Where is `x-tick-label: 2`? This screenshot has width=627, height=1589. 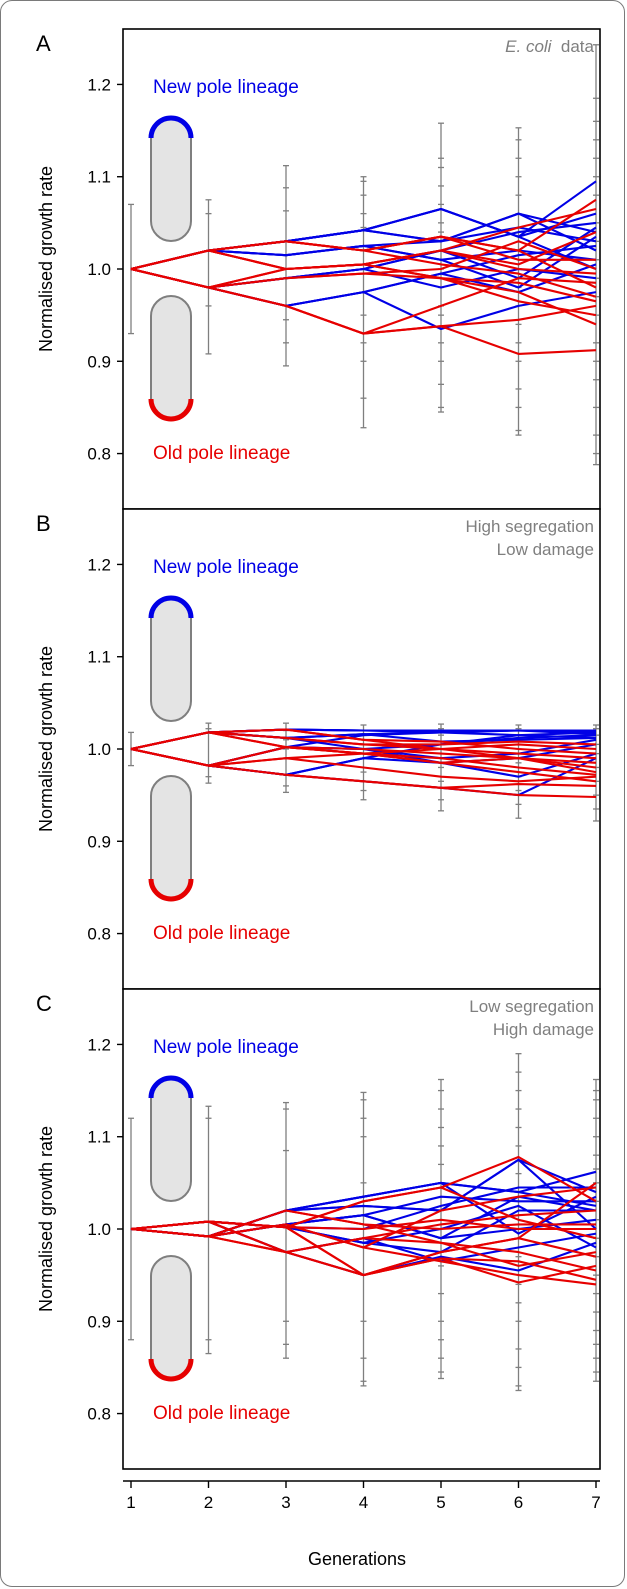
x-tick-label: 2 is located at coordinates (208, 1502).